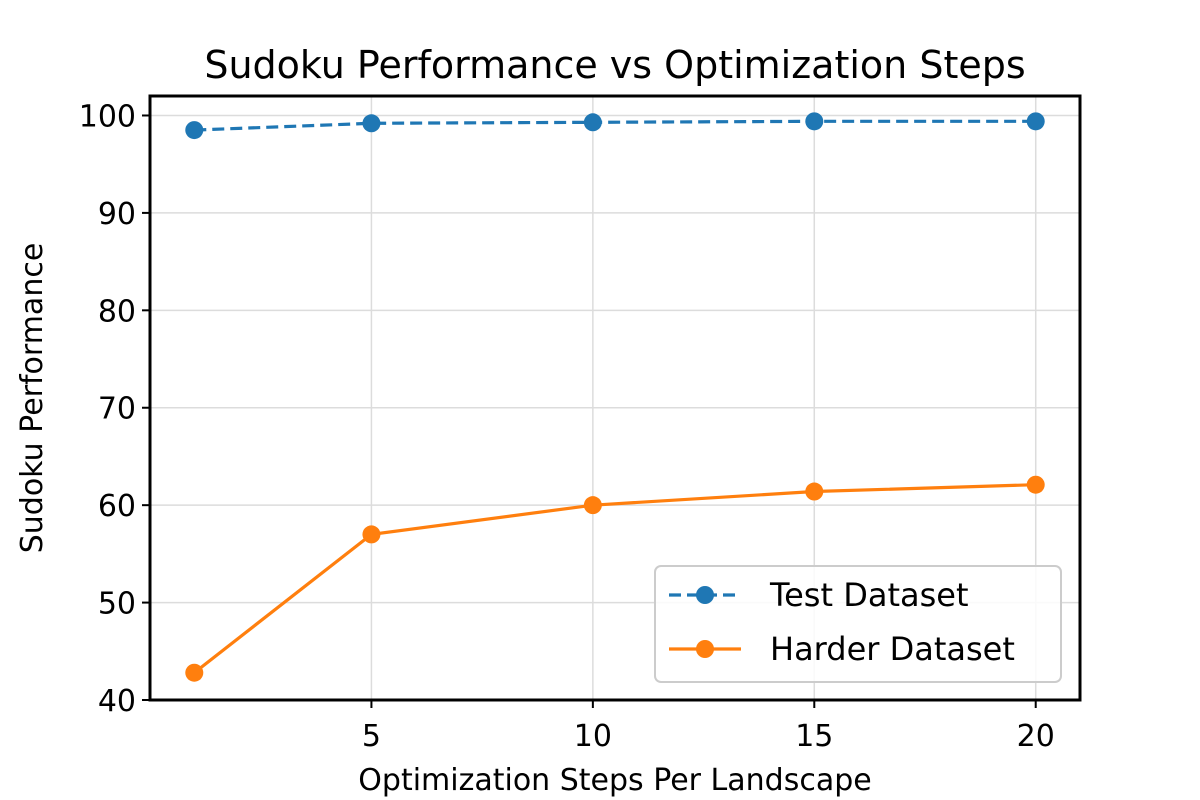  What do you see at coordinates (869, 595) in the screenshot?
I see `legend-label-test-dataset: Test Dataset` at bounding box center [869, 595].